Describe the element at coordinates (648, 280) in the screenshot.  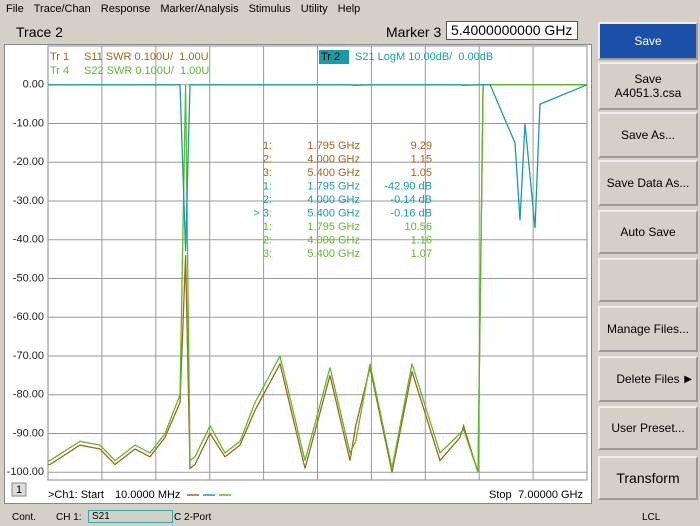
I see `softkey` at that location.